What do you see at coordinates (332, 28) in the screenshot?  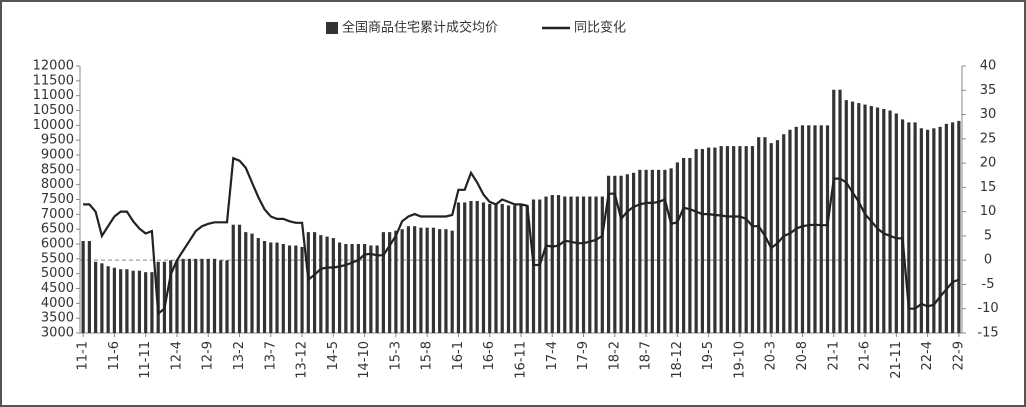 I see `legend-swatch` at bounding box center [332, 28].